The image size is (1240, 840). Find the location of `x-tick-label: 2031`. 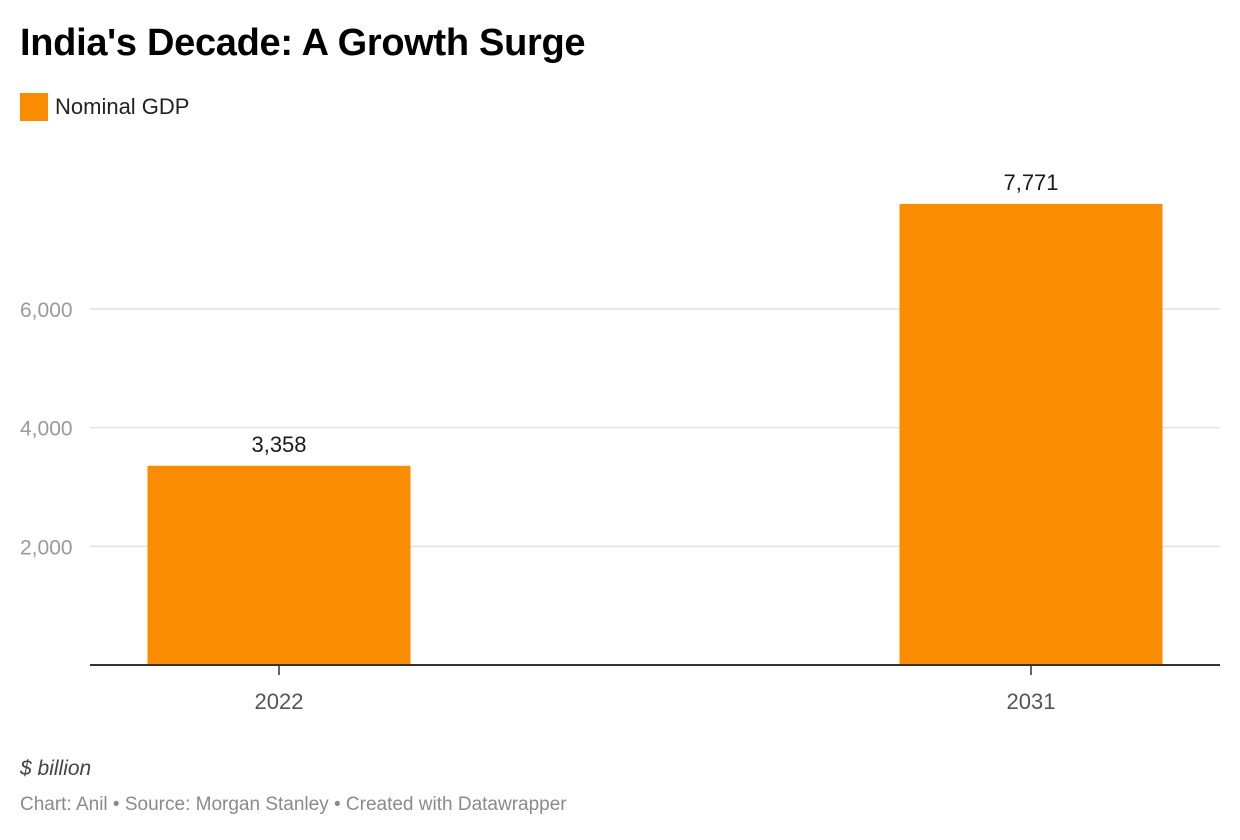

x-tick-label: 2031 is located at coordinates (1031, 701).